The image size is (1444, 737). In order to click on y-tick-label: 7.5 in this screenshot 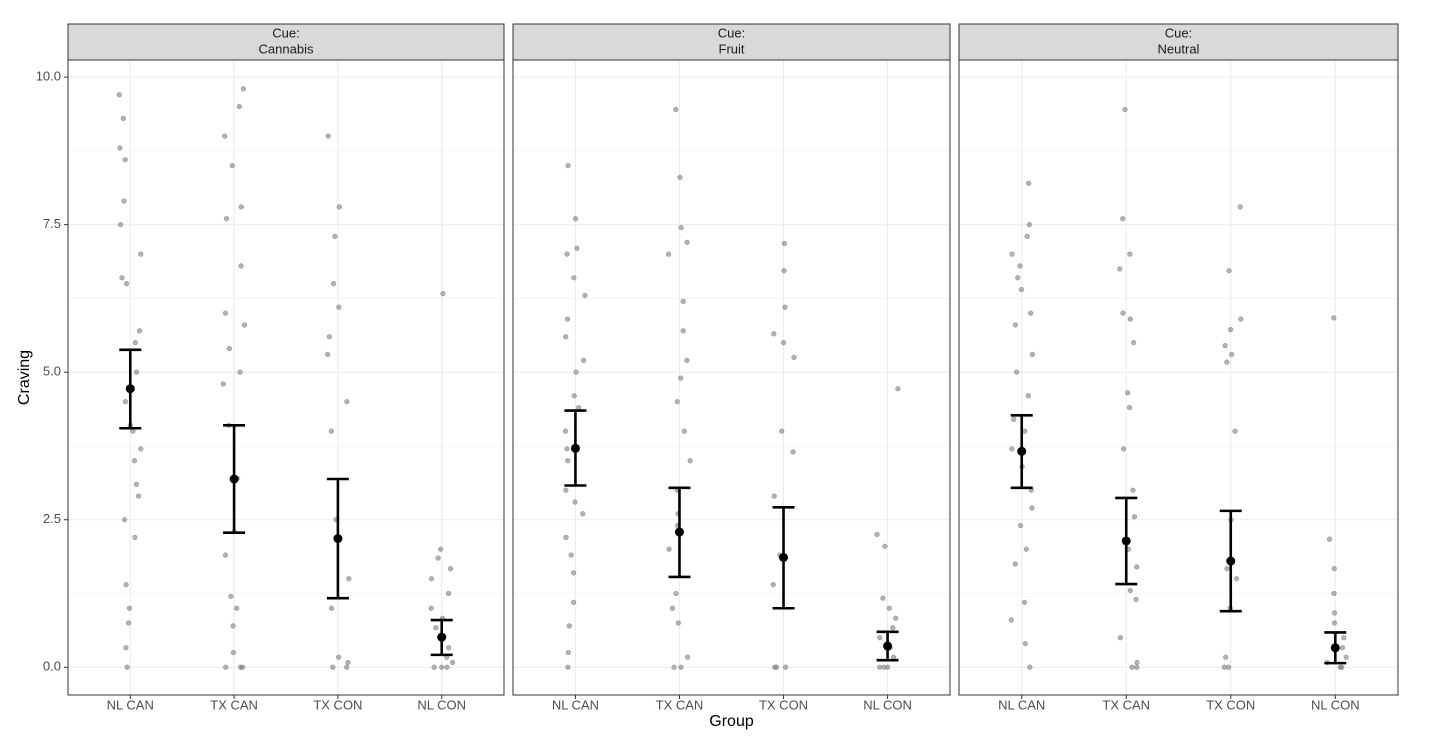, I will do `click(52, 223)`.